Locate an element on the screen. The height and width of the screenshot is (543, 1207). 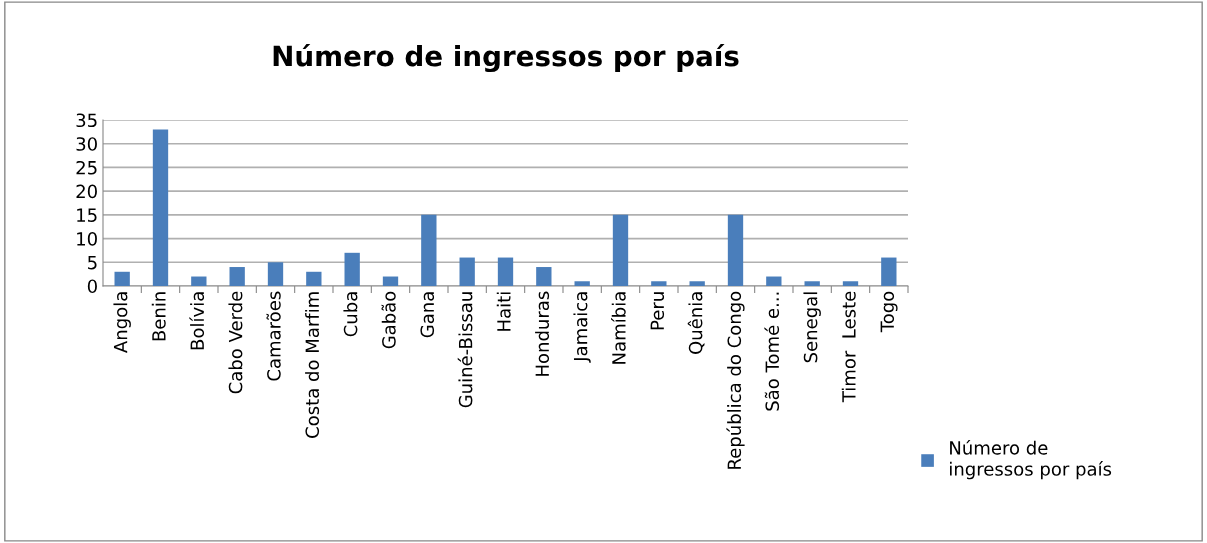
x-tick-label: Jamaica is located at coordinates (582, 327).